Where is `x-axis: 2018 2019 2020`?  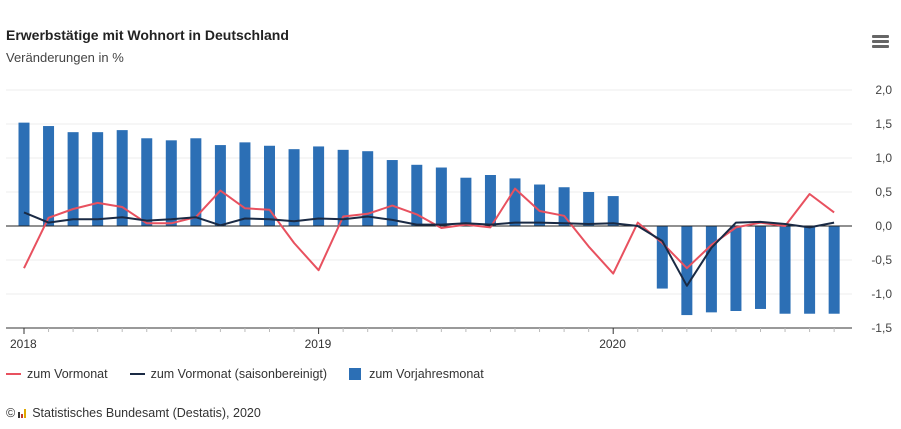
x-axis: 2018 2019 2020 is located at coordinates (429, 339).